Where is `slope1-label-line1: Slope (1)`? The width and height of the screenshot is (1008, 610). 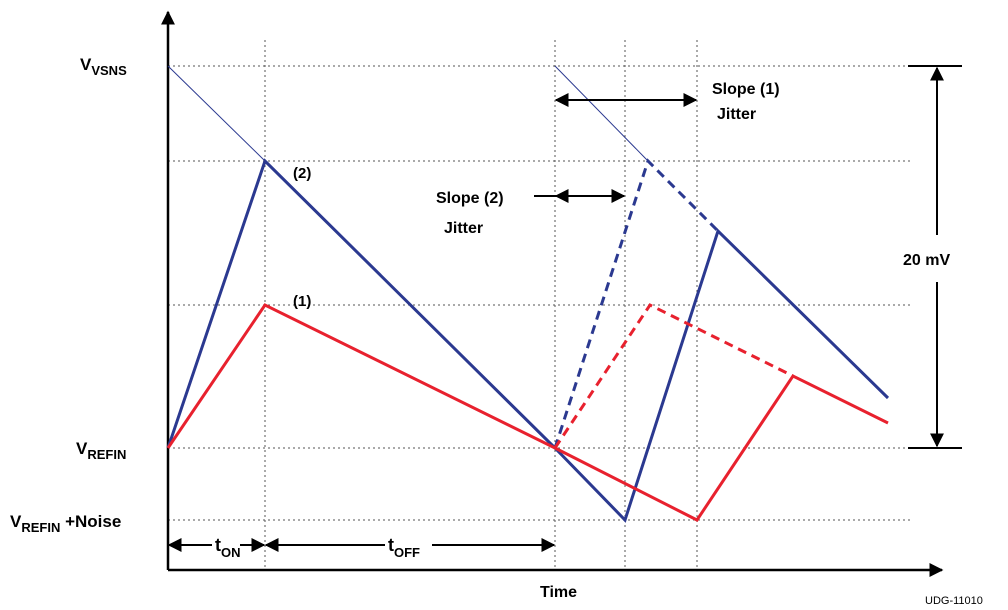
slope1-label-line1: Slope (1) is located at coordinates (746, 89).